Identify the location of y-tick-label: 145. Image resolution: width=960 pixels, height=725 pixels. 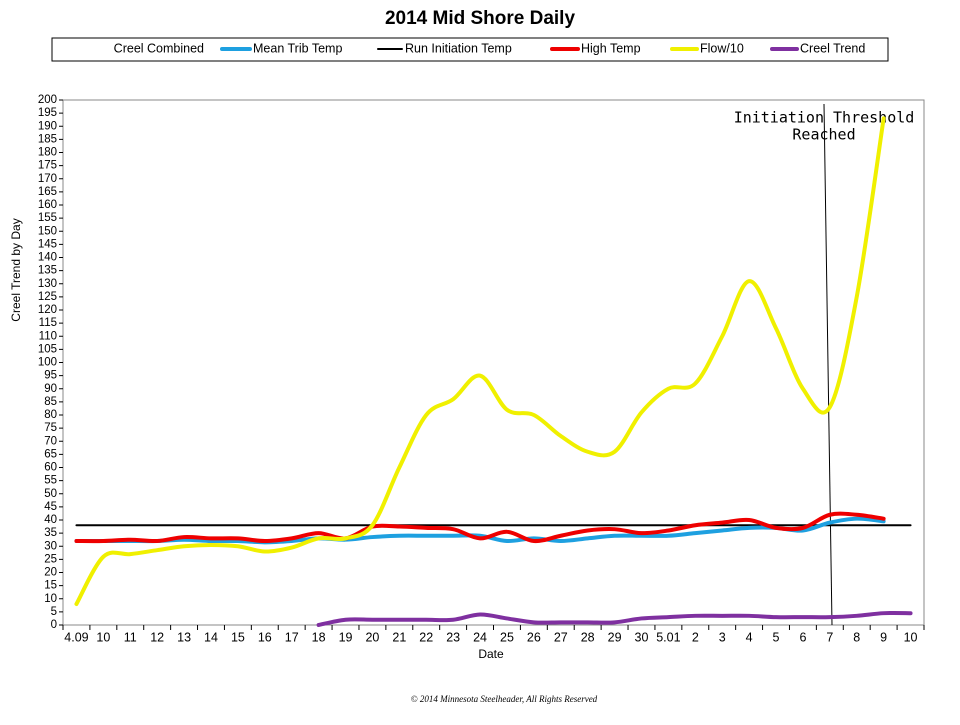
(47, 244).